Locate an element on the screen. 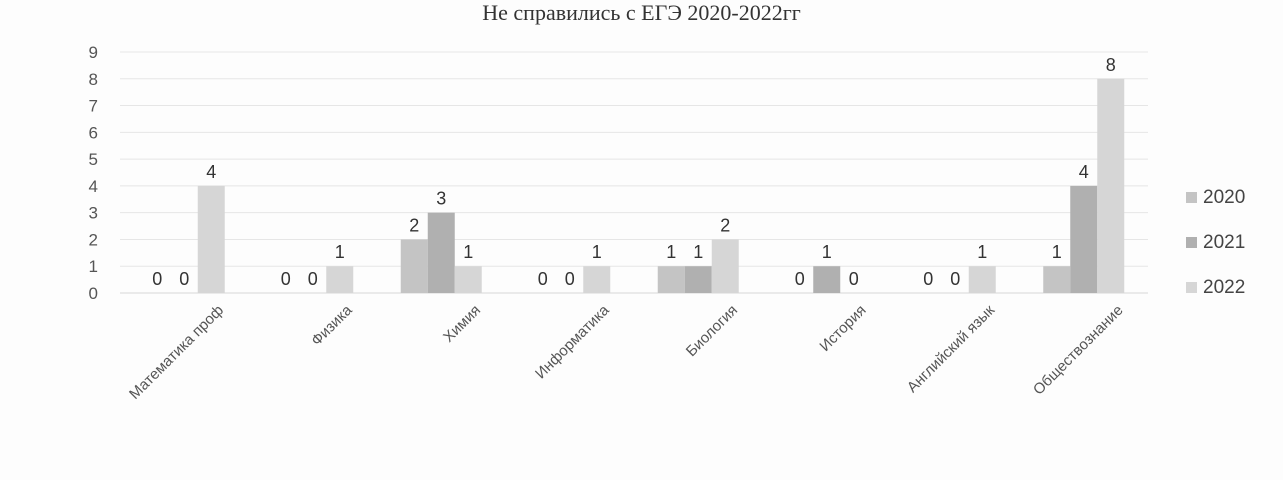  data-label: 8 is located at coordinates (1111, 65).